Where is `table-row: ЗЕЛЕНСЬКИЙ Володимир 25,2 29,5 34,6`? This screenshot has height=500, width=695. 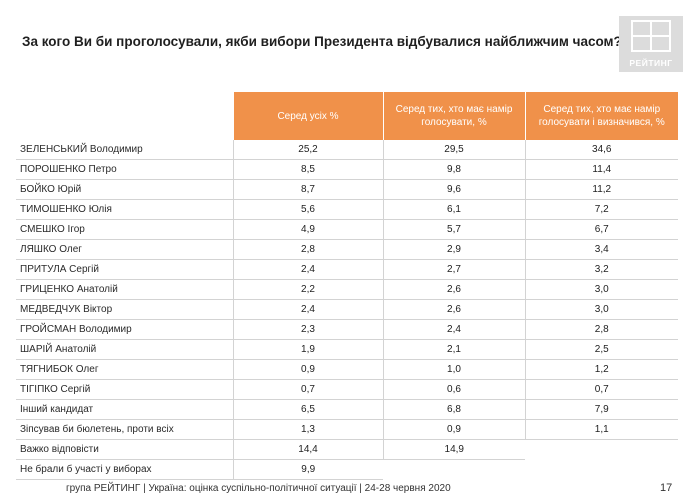 table-row: ЗЕЛЕНСЬКИЙ Володимир 25,2 29,5 34,6 is located at coordinates (347, 150).